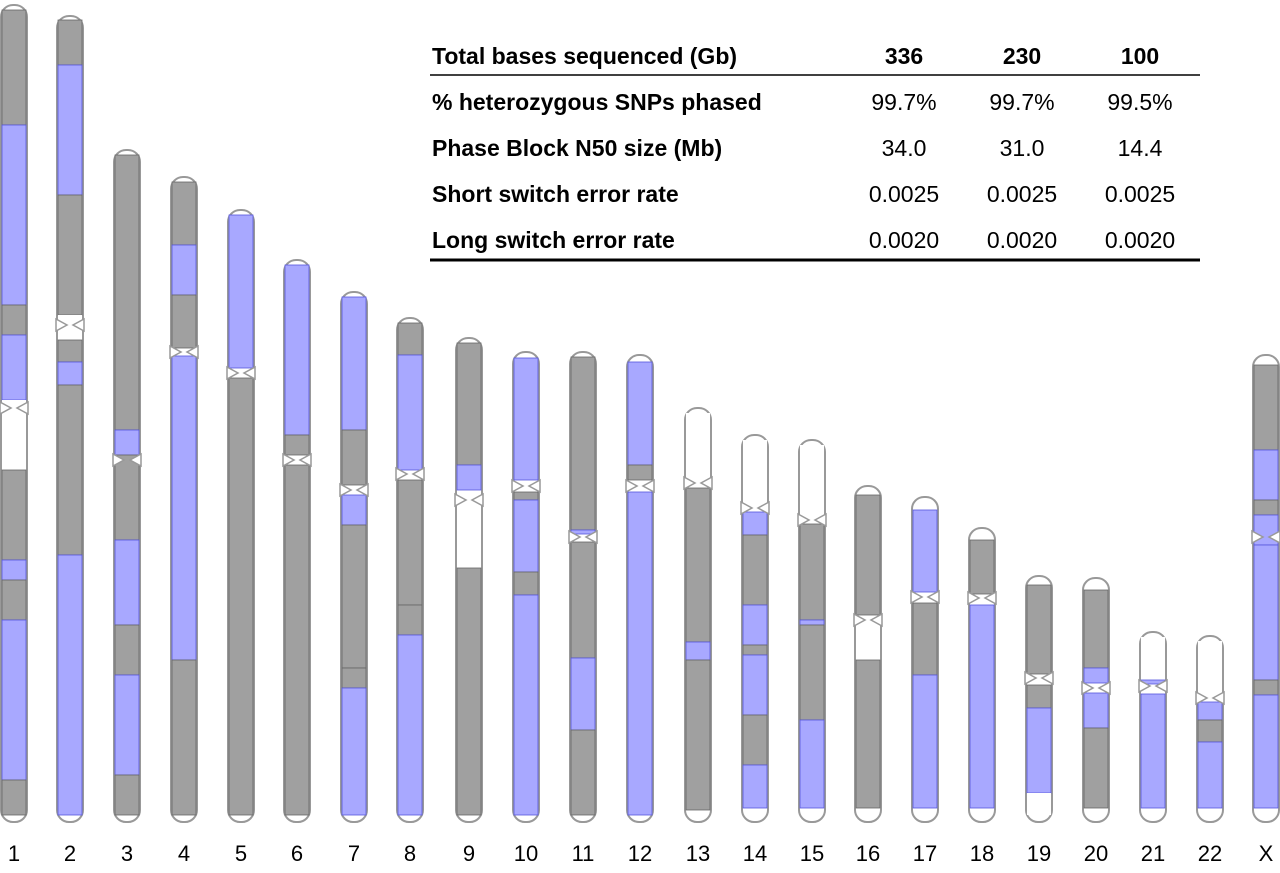 The image size is (1280, 873). Describe the element at coordinates (1153, 853) in the screenshot. I see `chromosome-label: 21` at that location.